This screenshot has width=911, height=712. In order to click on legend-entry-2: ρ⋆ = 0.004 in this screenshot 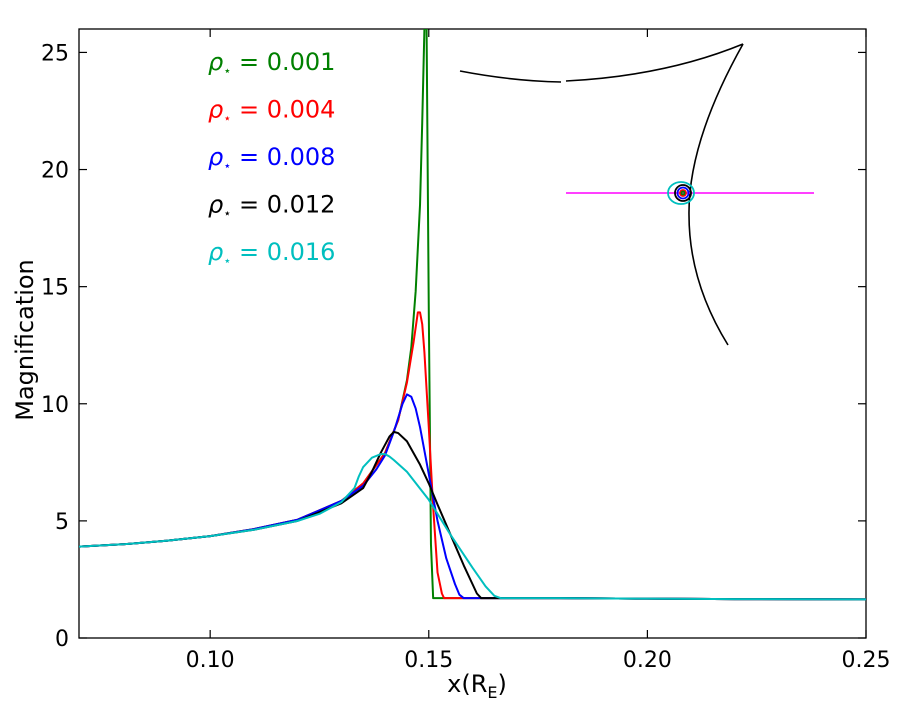, I will do `click(271, 111)`.